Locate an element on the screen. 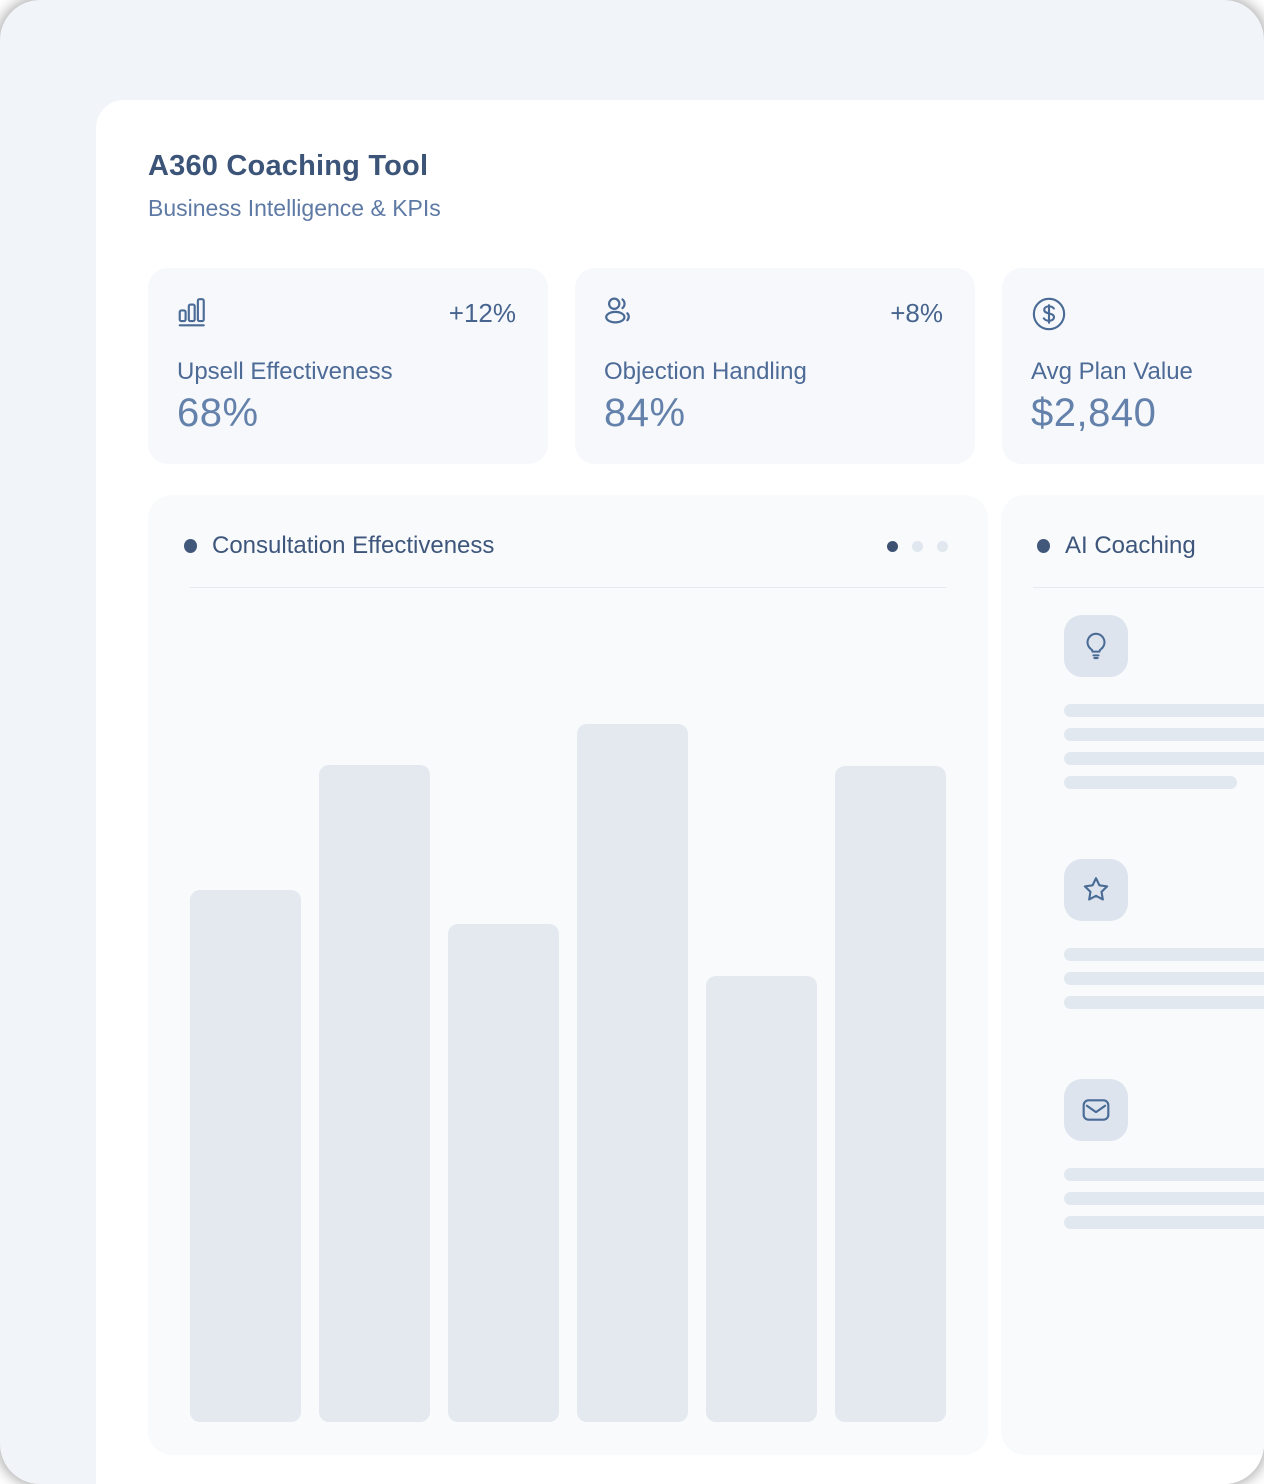 This screenshot has height=1484, width=1264. kpi-row: +12% Upsell Effectiveness 68% +8% is located at coordinates (706, 366).